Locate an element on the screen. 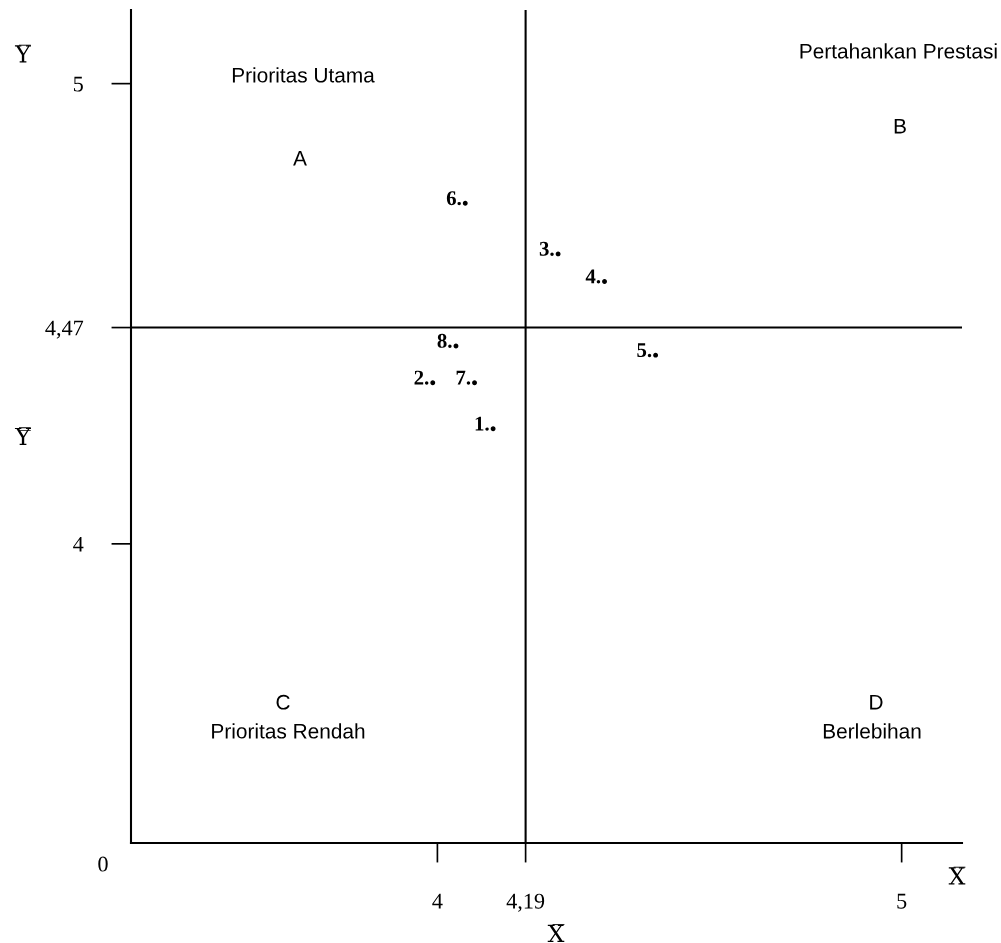 This screenshot has height=943, width=1001. series-label: 8. is located at coordinates (444, 340).